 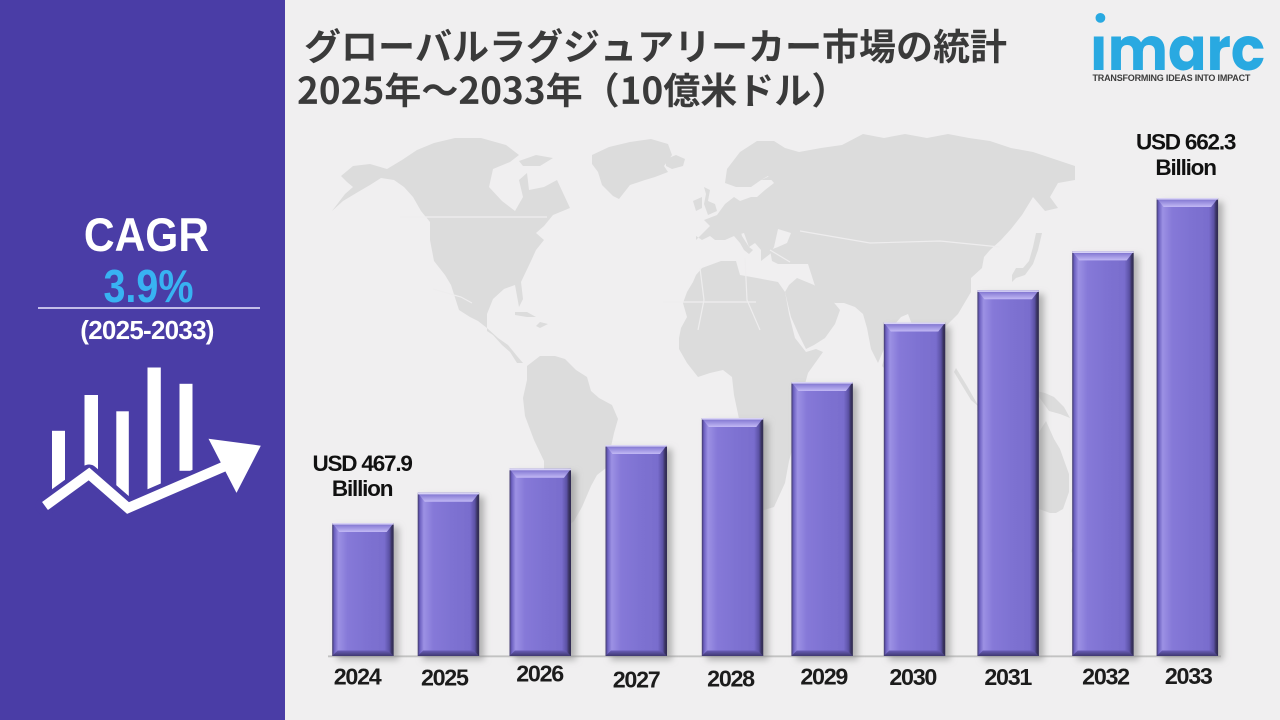 What do you see at coordinates (636, 680) in the screenshot?
I see `svg-text: 2027` at bounding box center [636, 680].